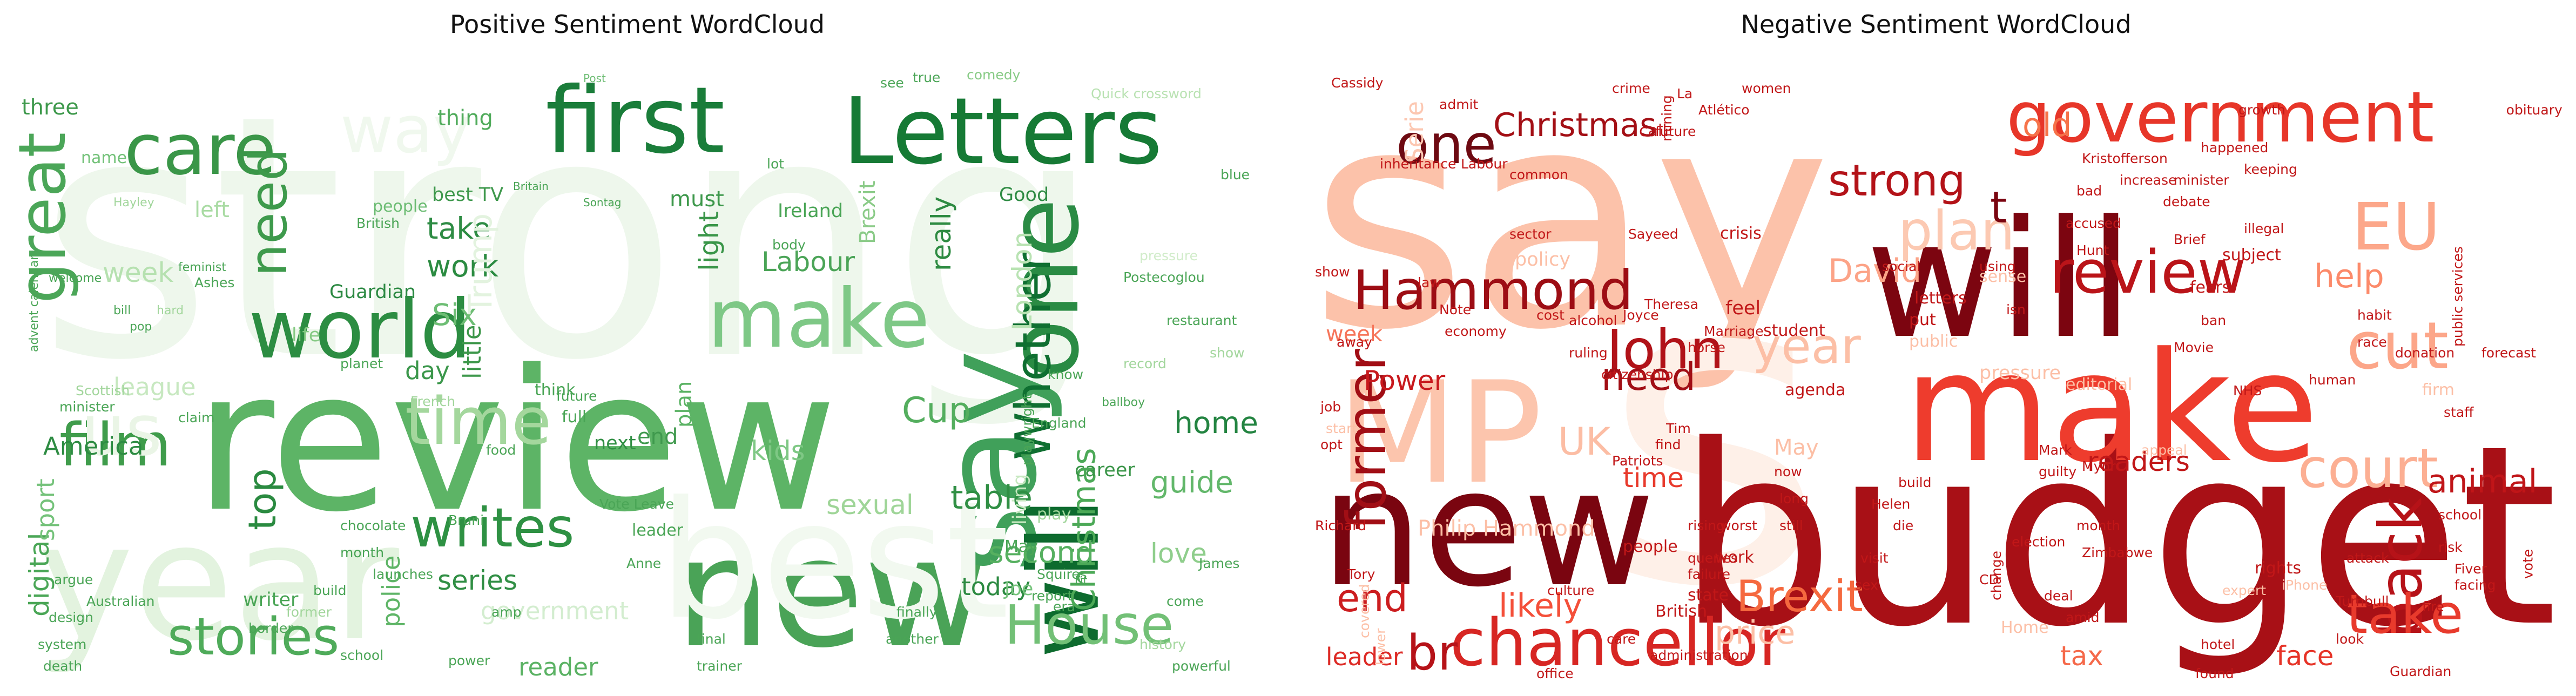 The width and height of the screenshot is (2576, 696). I want to click on word-court: court, so click(2368, 468).